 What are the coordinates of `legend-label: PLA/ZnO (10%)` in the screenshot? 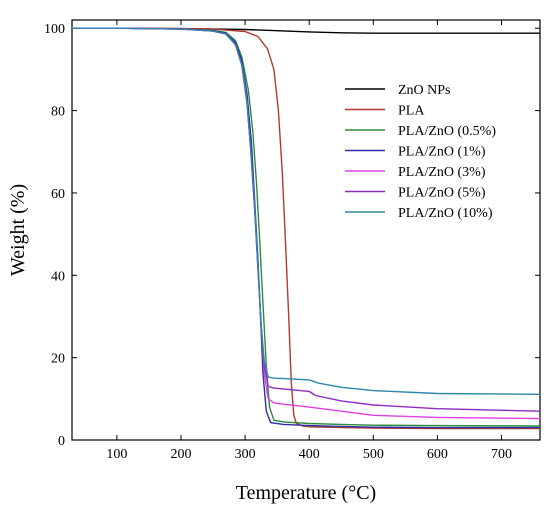 It's located at (445, 213).